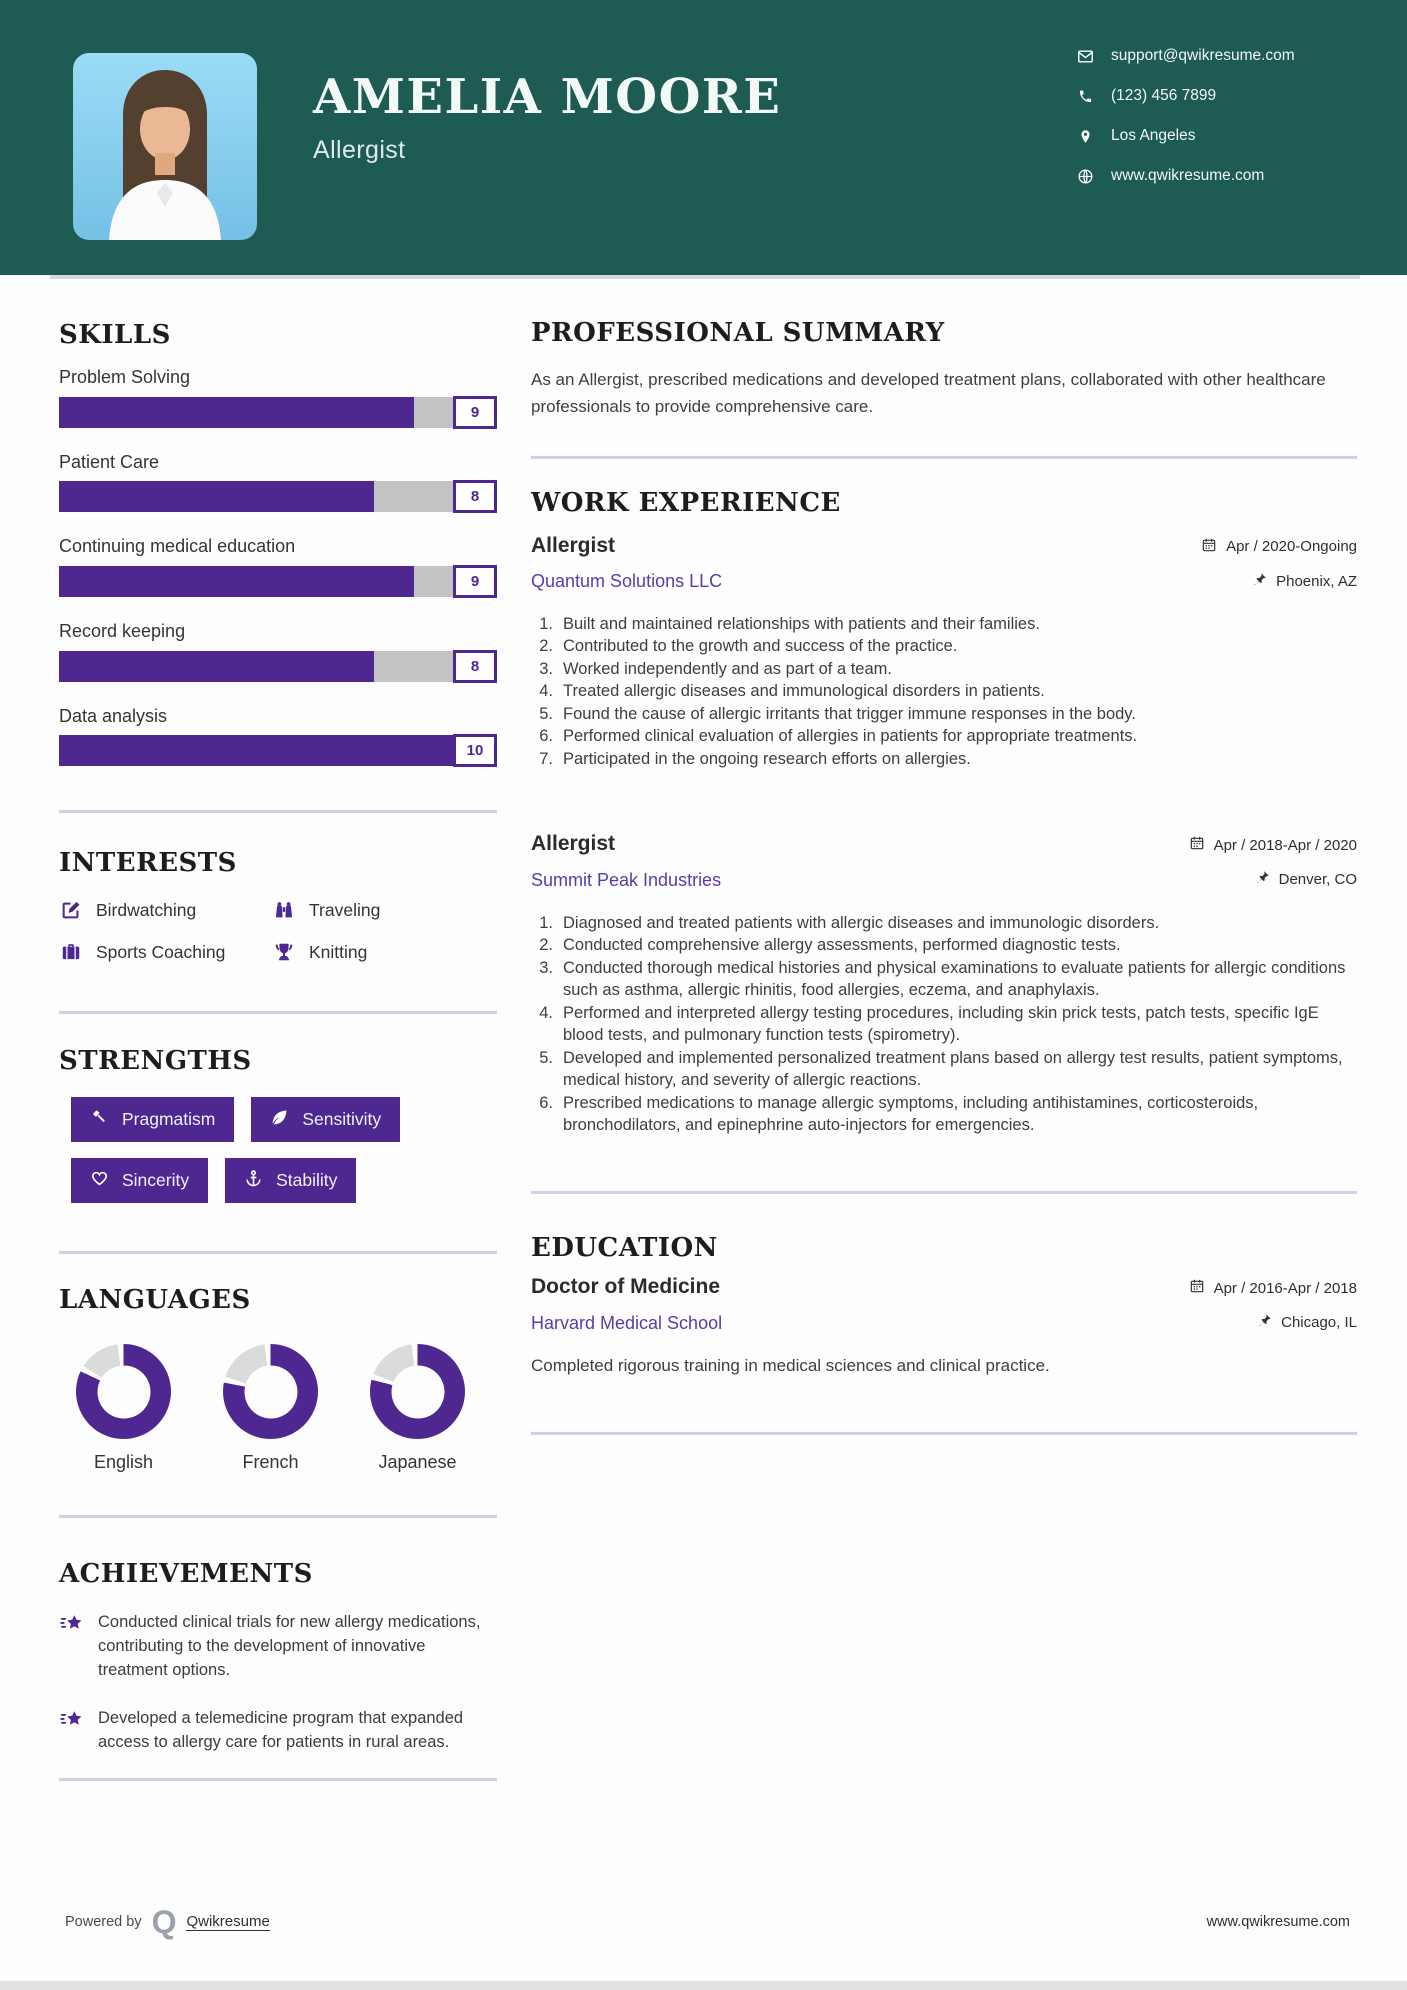 The height and width of the screenshot is (1990, 1407). I want to click on contact-phone: (123) 456 7899, so click(1185, 96).